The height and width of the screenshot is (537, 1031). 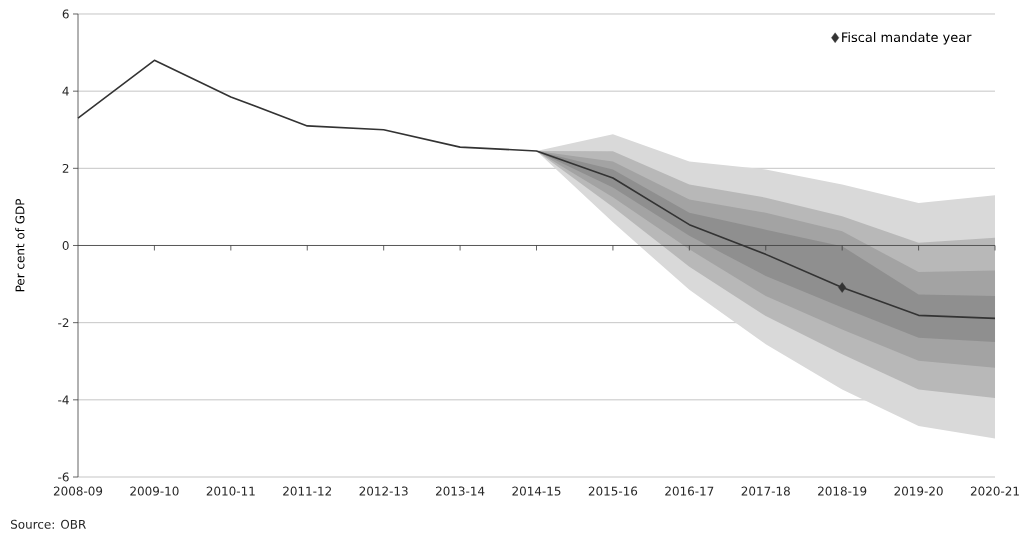 I want to click on x-tick-label: 2013-14, so click(x=460, y=491).